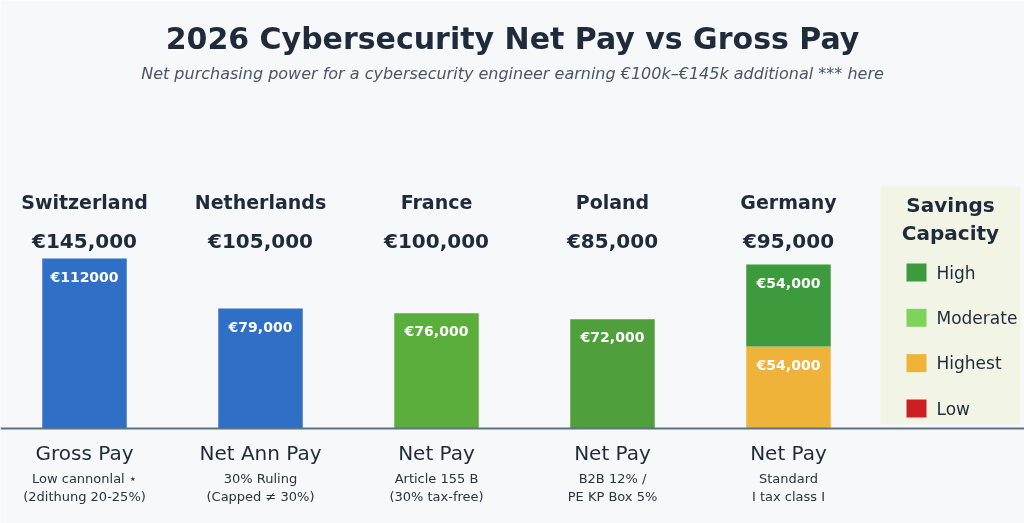  What do you see at coordinates (84, 201) in the screenshot?
I see `x-tick-label: Switzerland` at bounding box center [84, 201].